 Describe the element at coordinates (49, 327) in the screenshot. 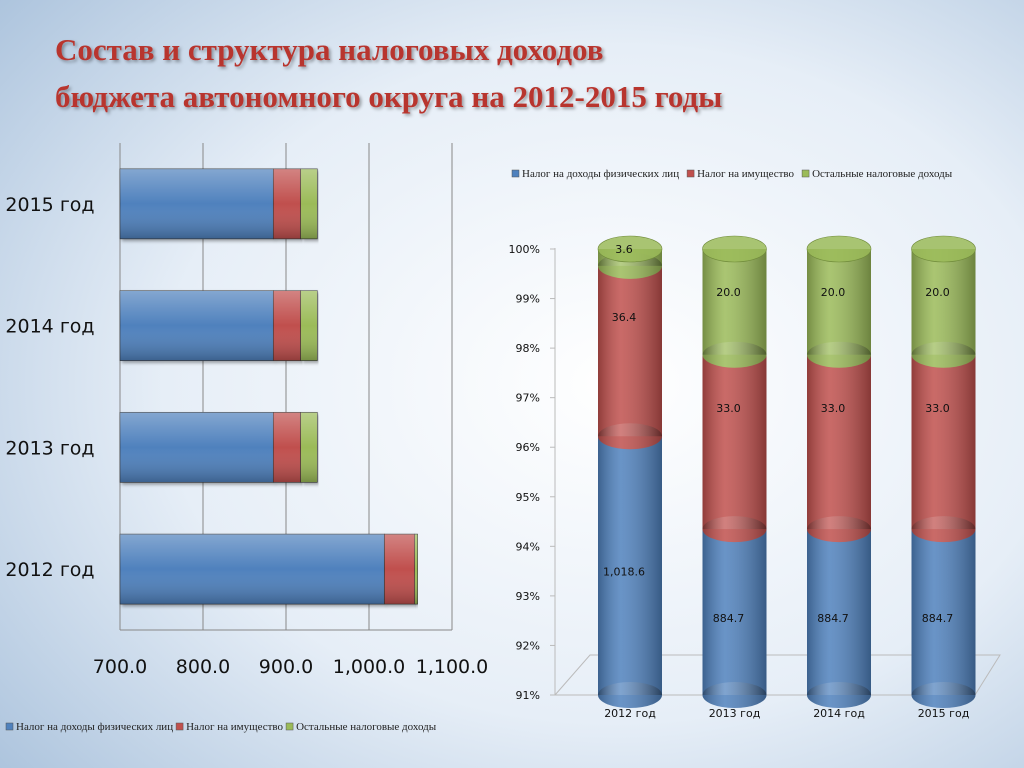

I see `y-tick-label: 2014 год` at that location.